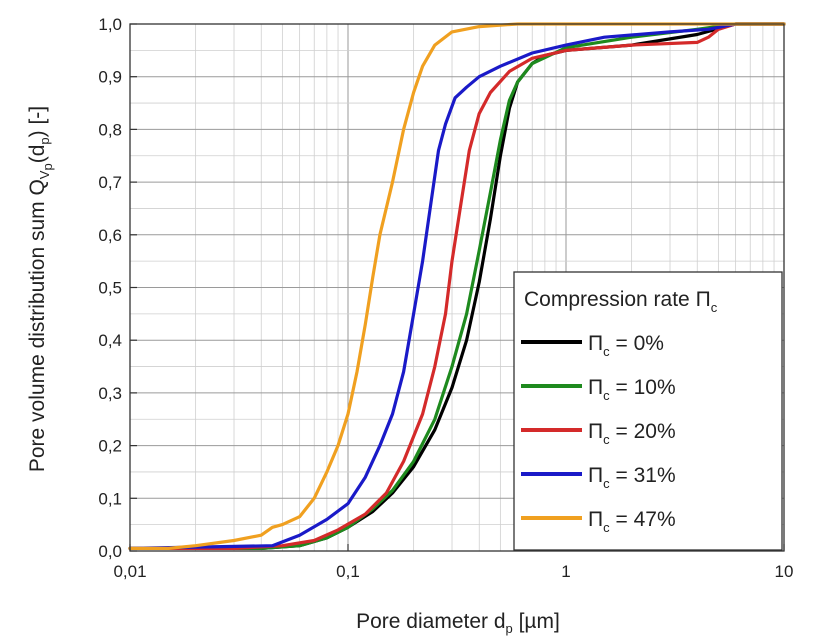  What do you see at coordinates (129, 571) in the screenshot?
I see `x-tick-label: 0,01` at bounding box center [129, 571].